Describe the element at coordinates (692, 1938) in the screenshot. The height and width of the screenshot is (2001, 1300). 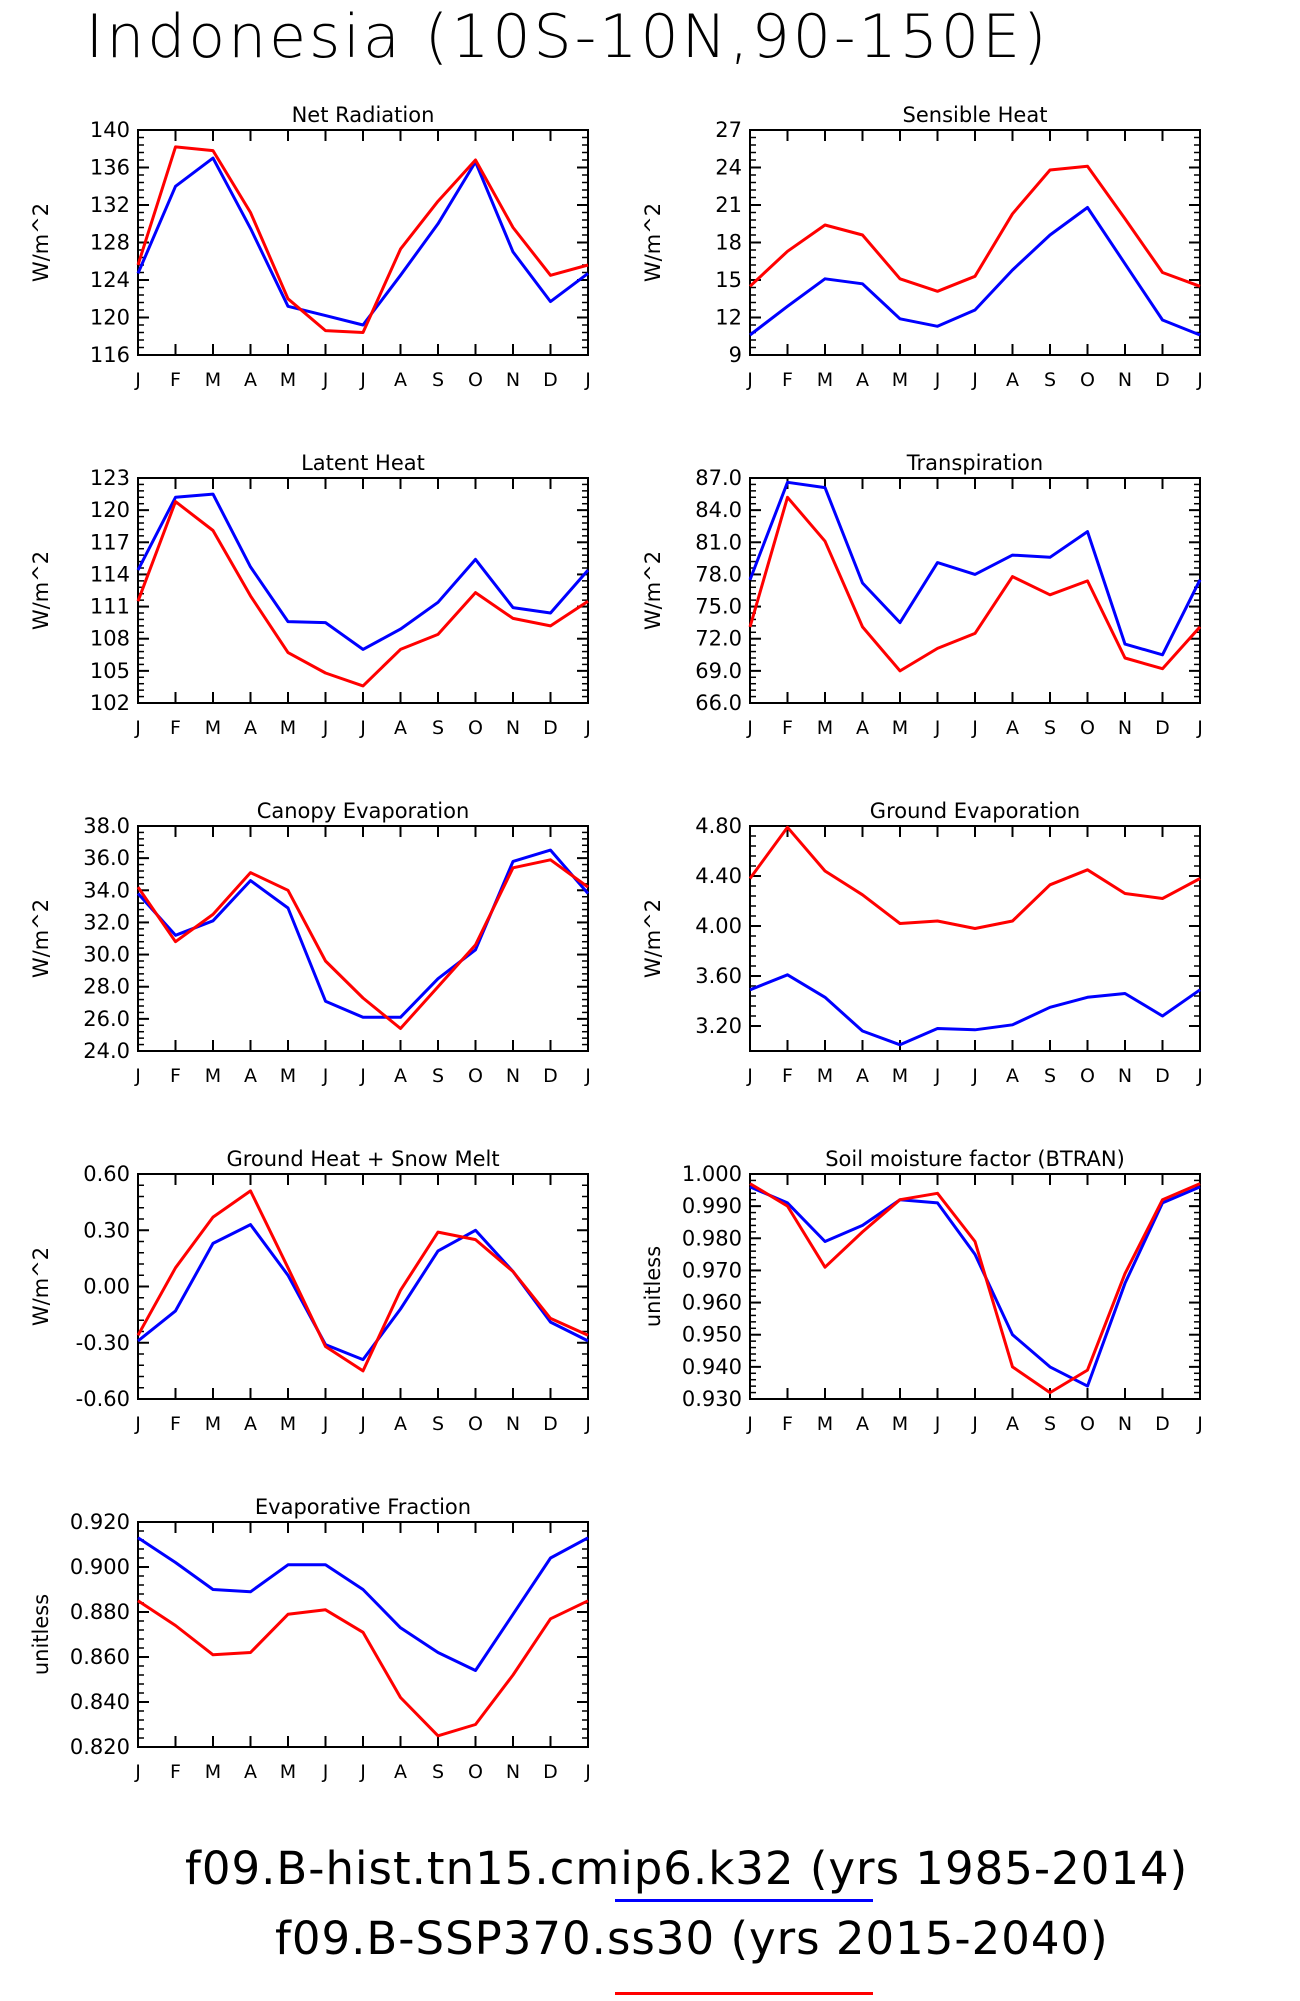
I see `legend-entry-ssp: f09.B-SSP370.ss30 (yrs 2015-2040)` at that location.